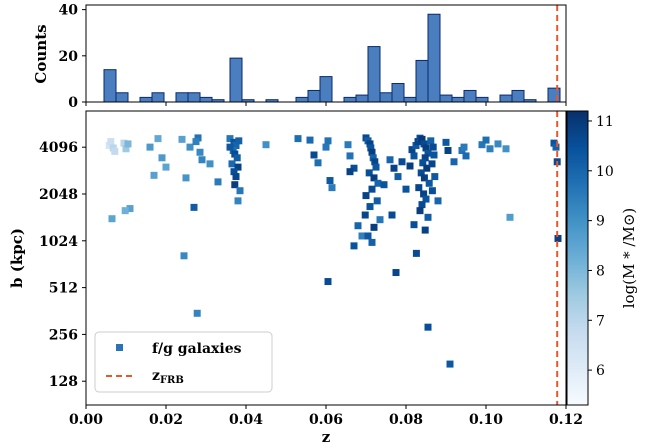  What do you see at coordinates (119, 347) in the screenshot?
I see `legend-marker-galaxies` at bounding box center [119, 347].